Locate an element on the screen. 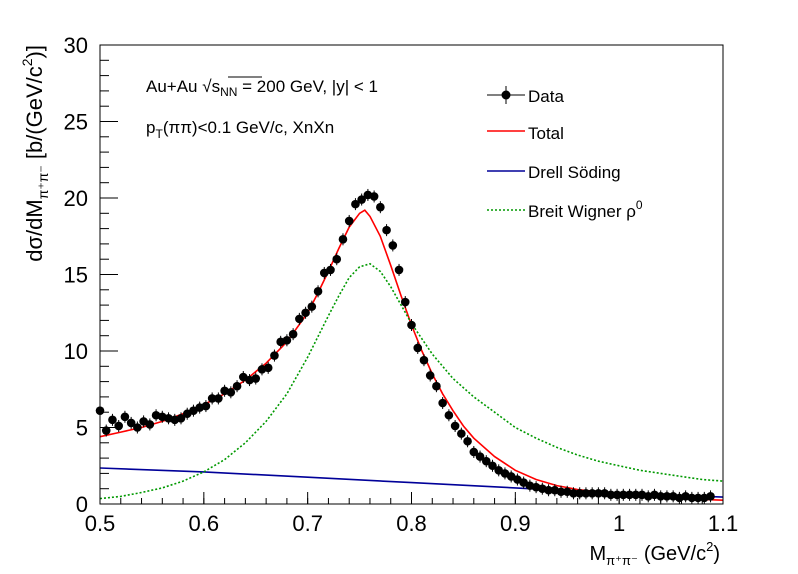 This screenshot has width=798, height=574. legend-label-breit-wigner: Breit Wigner ρ0 is located at coordinates (585, 209).